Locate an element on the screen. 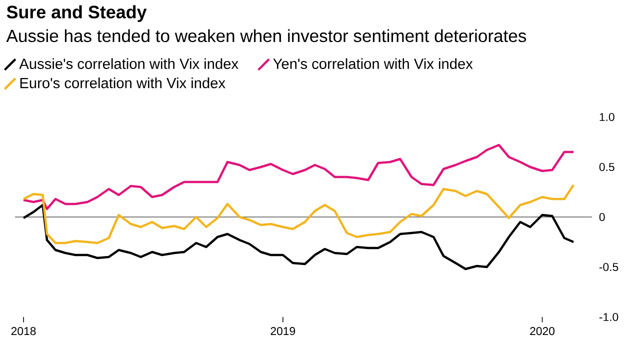 This screenshot has height=349, width=631. legend-label: Yen's correlation with Vix index is located at coordinates (373, 63).